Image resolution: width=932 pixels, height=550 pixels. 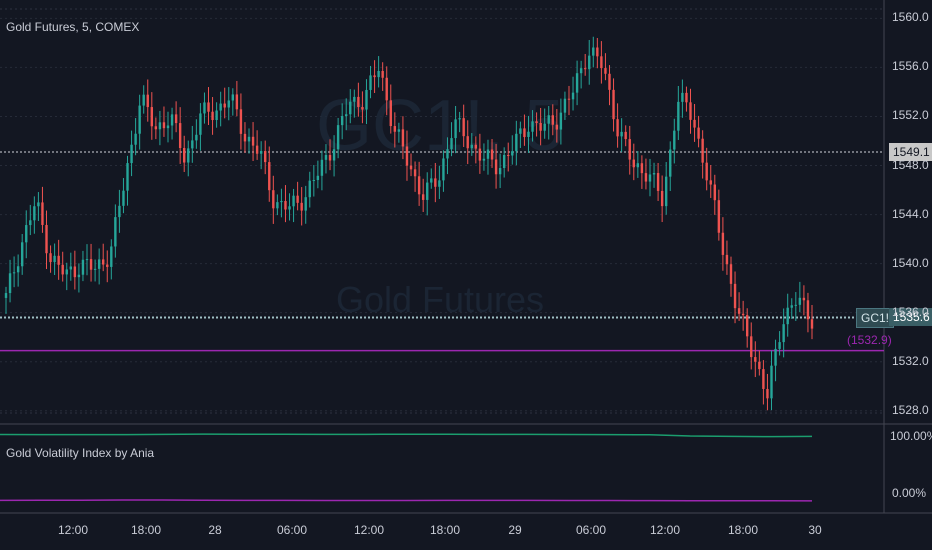 I want to click on price-tick: 1548.0, so click(x=910, y=164).